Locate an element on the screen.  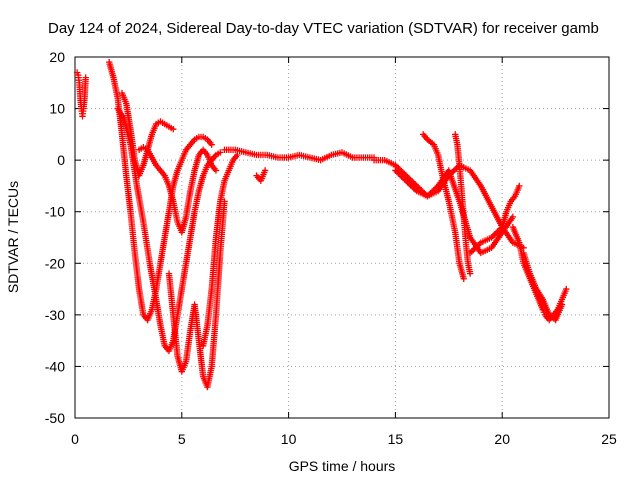
y-axis-label: SDTVAR / TECUs is located at coordinates (13, 237).